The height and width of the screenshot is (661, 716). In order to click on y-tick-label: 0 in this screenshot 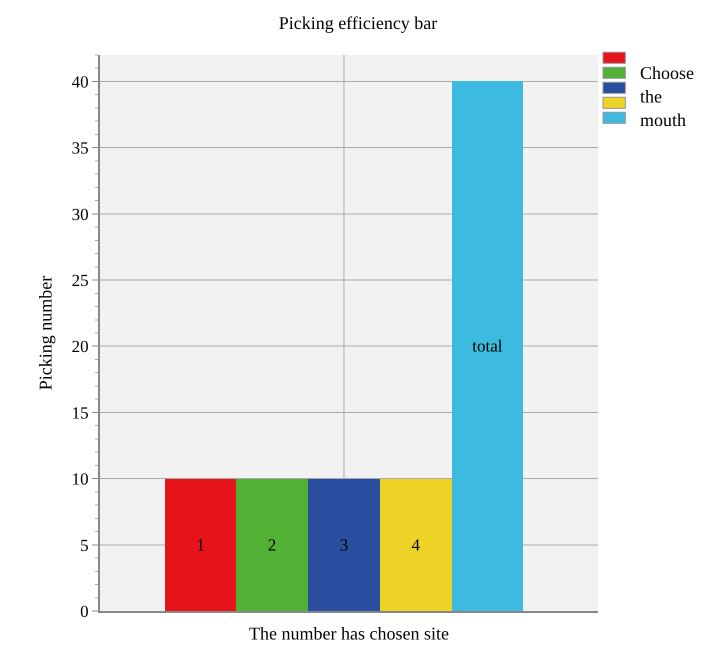, I will do `click(84, 611)`.